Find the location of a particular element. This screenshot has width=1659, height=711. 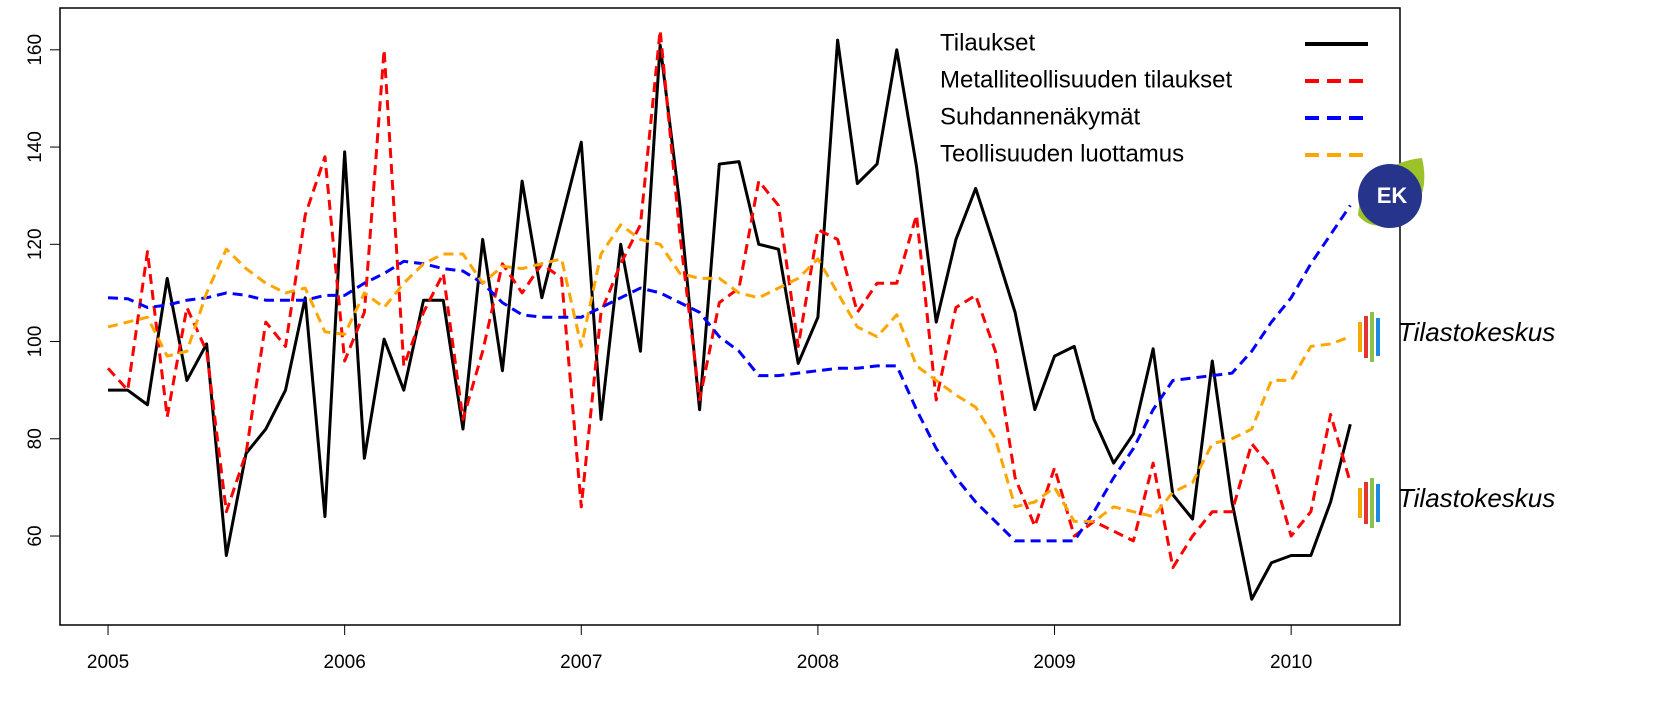

legend-label: Suhdannenäkymät is located at coordinates (1040, 116).